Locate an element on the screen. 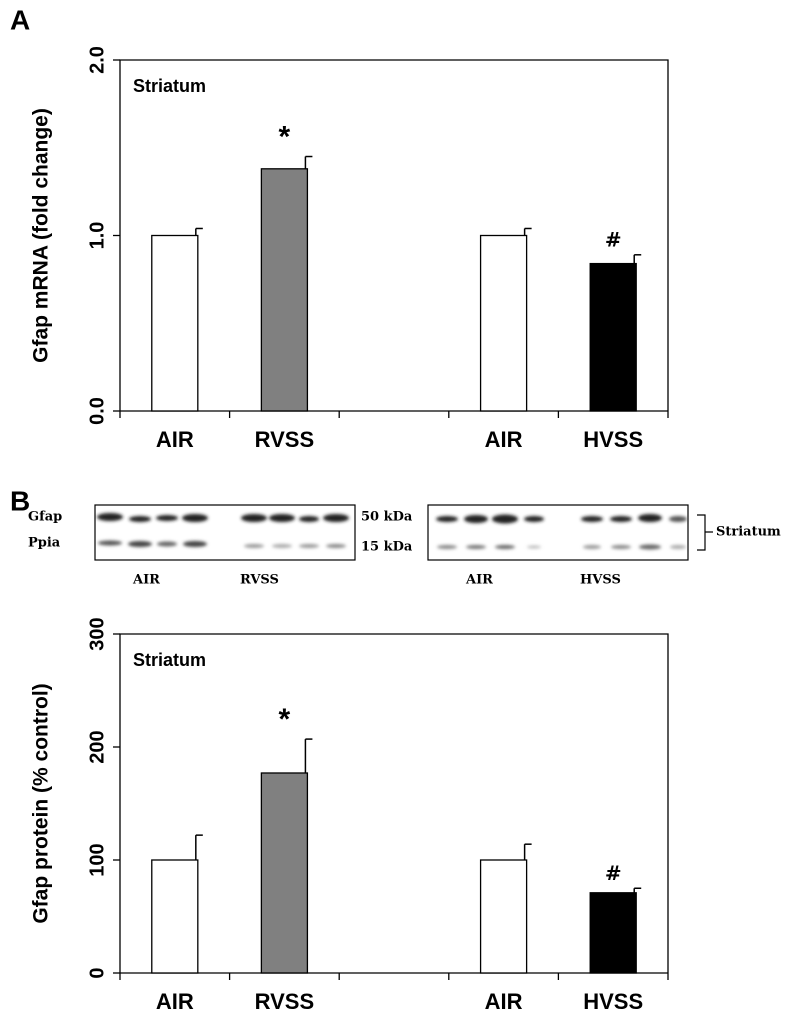 The height and width of the screenshot is (1028, 800). blot-region-label: Striatum is located at coordinates (748, 532).